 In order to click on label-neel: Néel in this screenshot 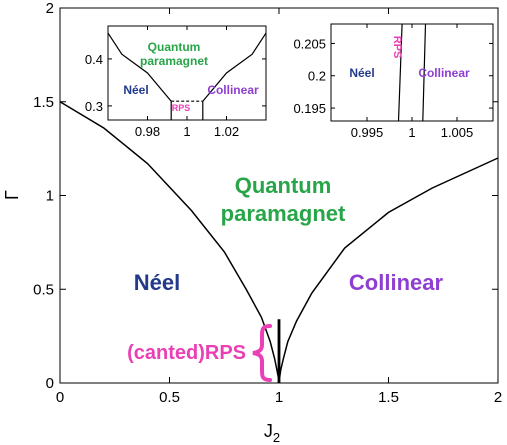, I will do `click(157, 282)`.